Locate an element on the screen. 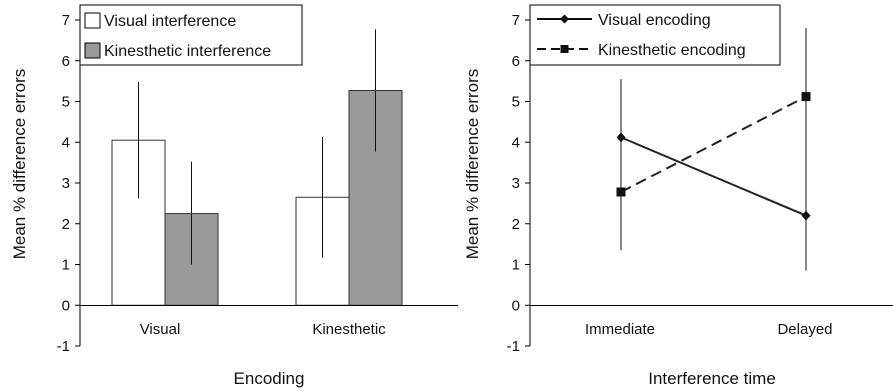 The width and height of the screenshot is (893, 391). line-kinesthetic-encoding is located at coordinates (713, 144).